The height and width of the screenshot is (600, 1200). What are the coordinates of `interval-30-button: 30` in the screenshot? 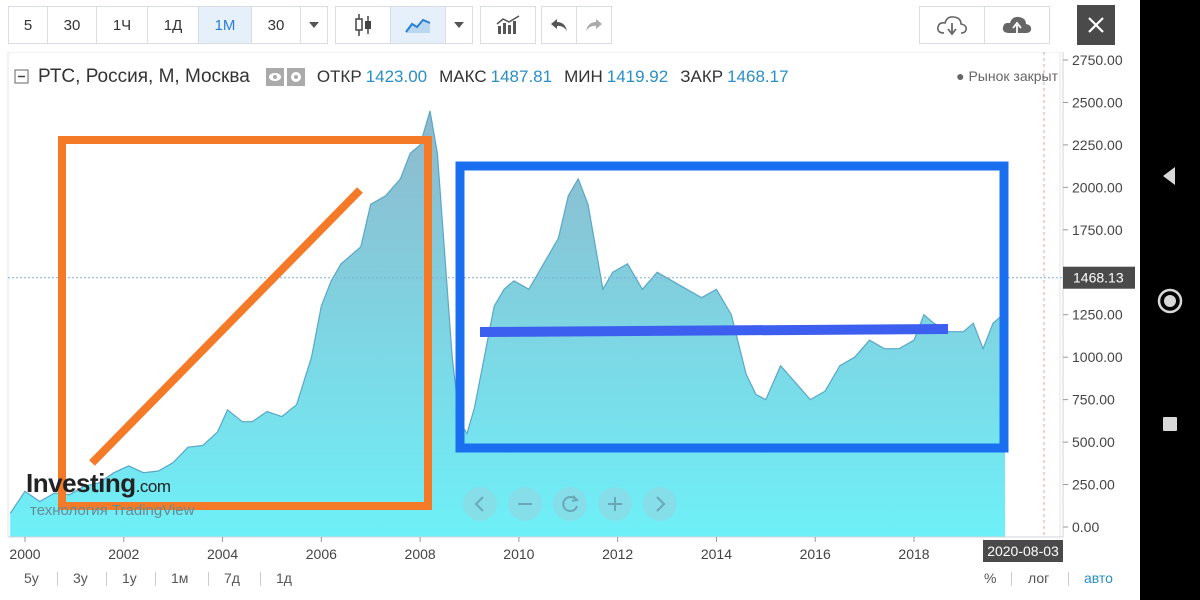 It's located at (72, 25).